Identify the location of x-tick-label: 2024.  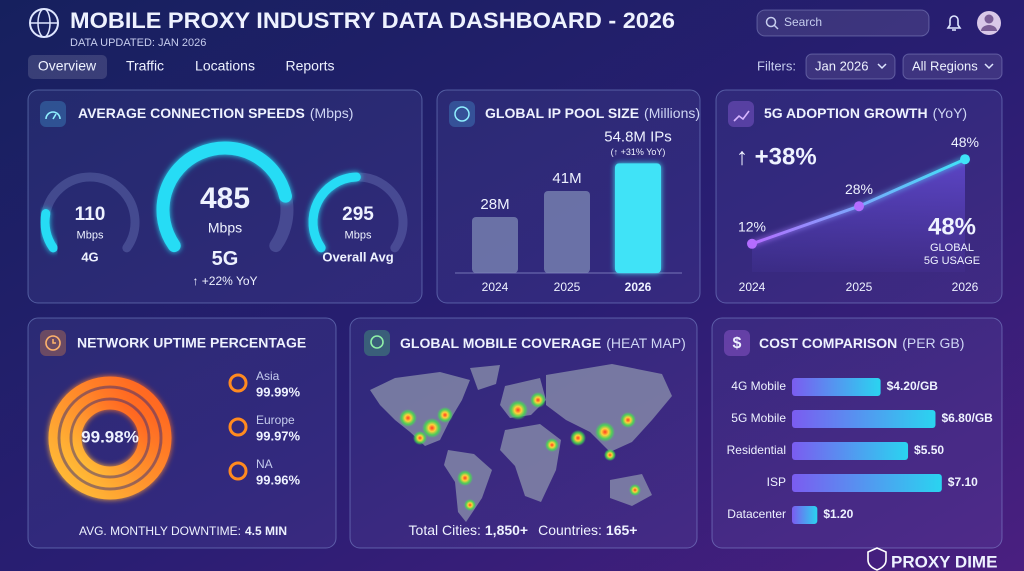
(495, 287).